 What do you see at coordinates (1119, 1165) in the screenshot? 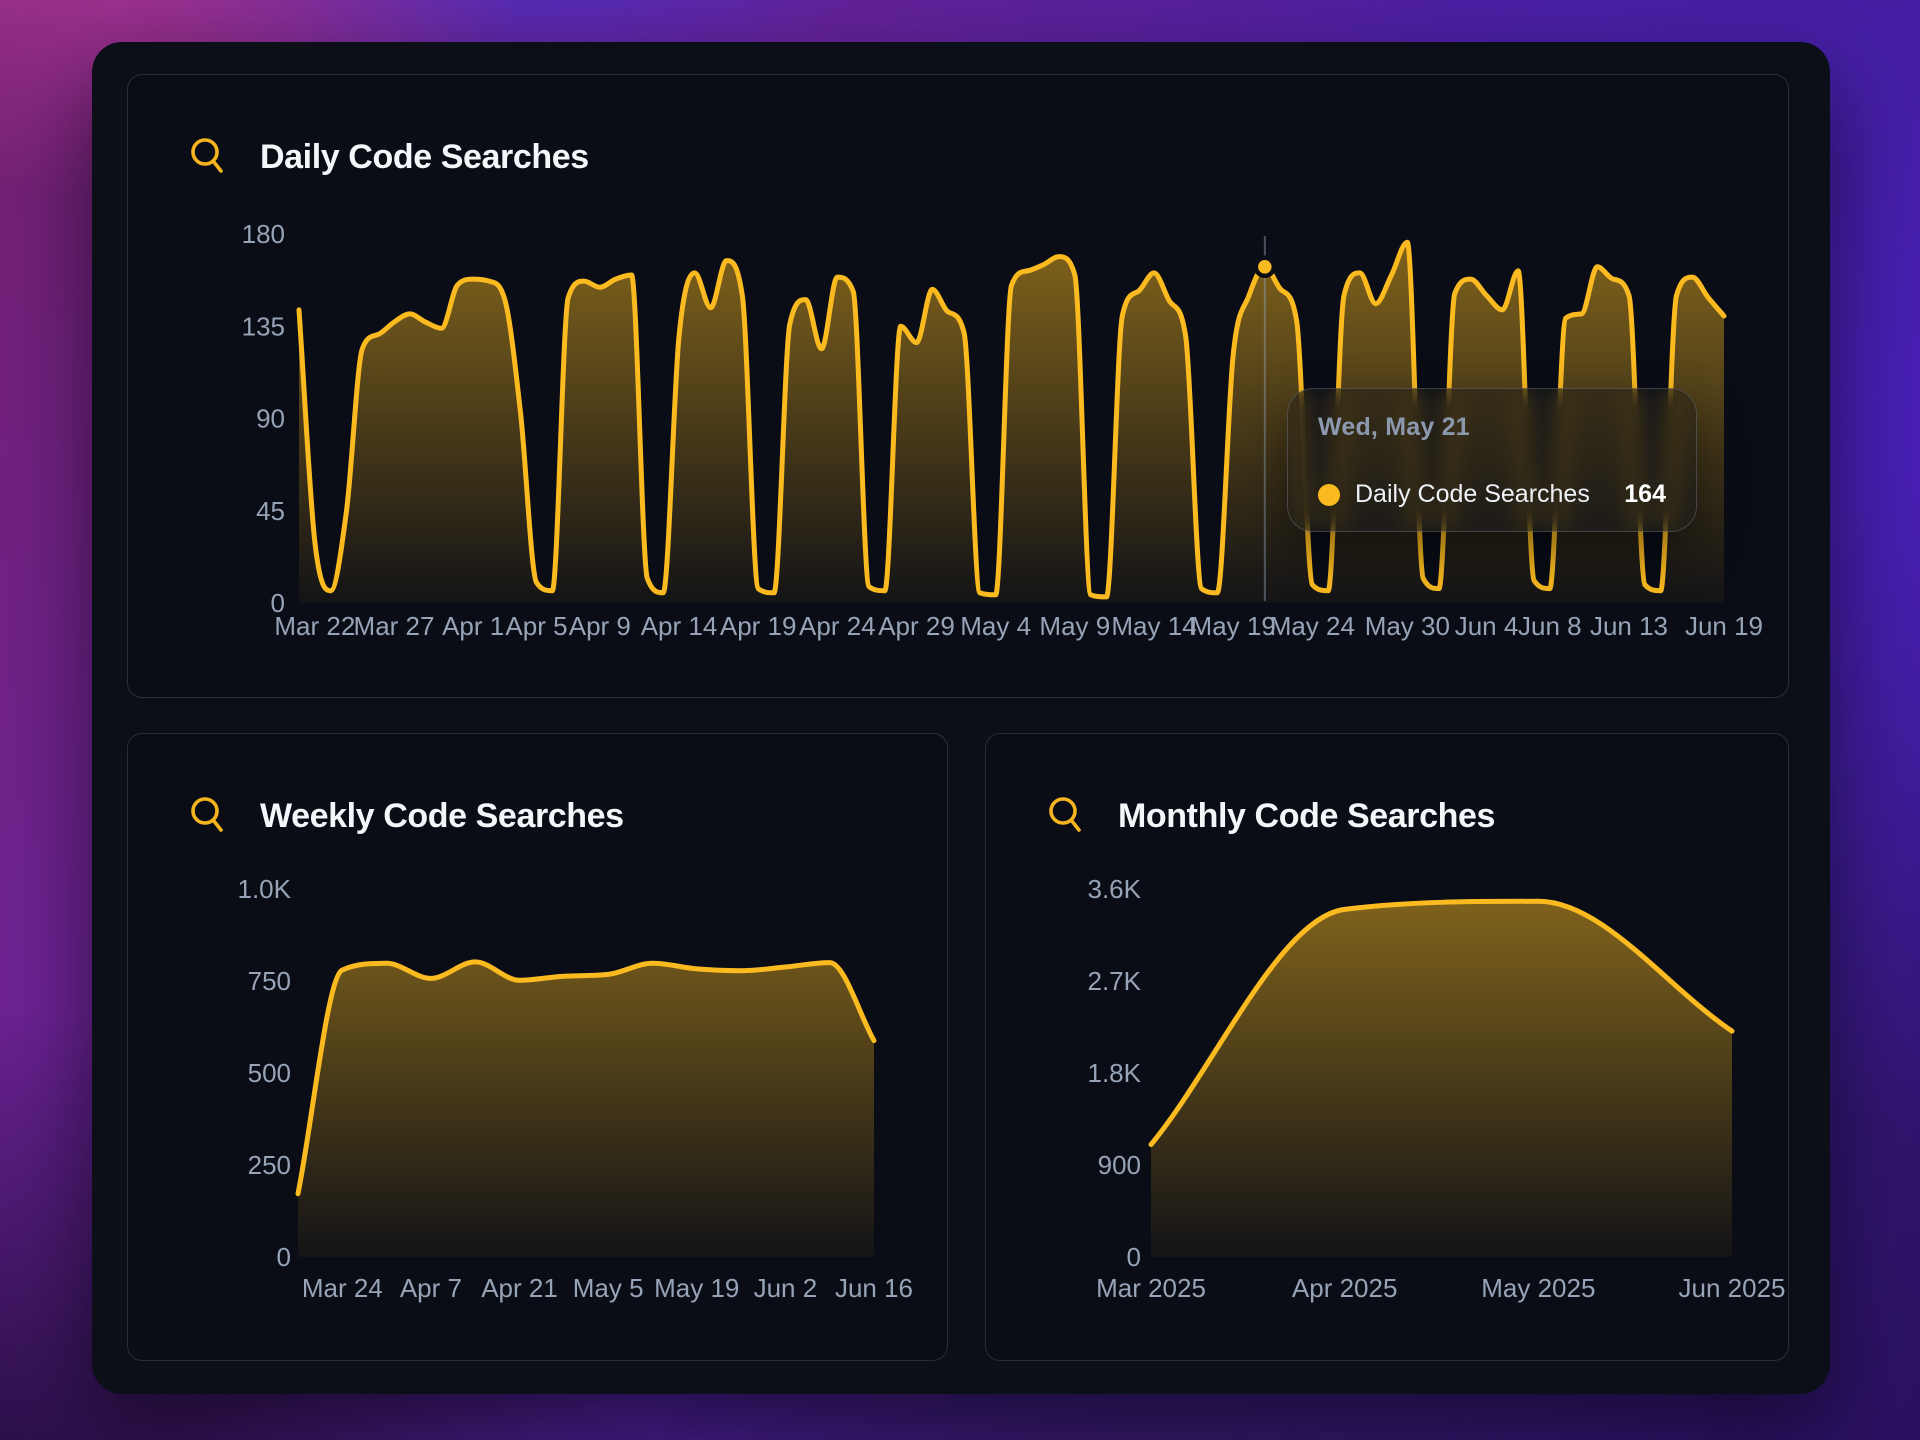
I see `y-axis-tick-label: 900` at bounding box center [1119, 1165].